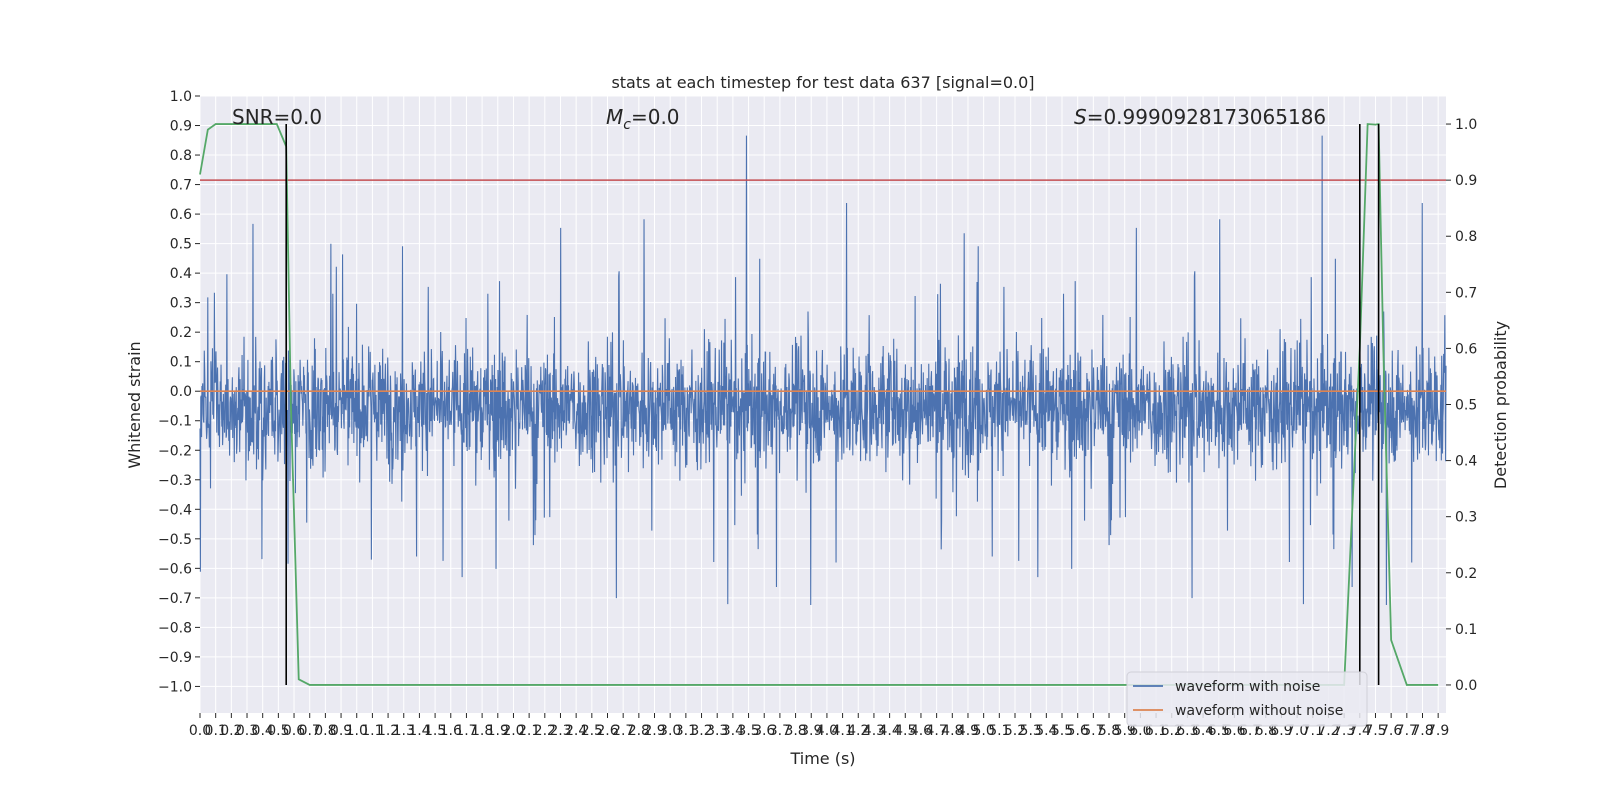  What do you see at coordinates (175, 687) in the screenshot?
I see `y-tick-label-left: −1.0` at bounding box center [175, 687].